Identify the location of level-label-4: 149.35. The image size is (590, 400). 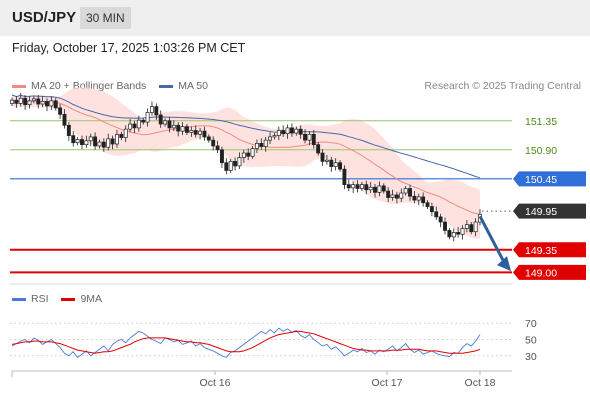
(549, 250).